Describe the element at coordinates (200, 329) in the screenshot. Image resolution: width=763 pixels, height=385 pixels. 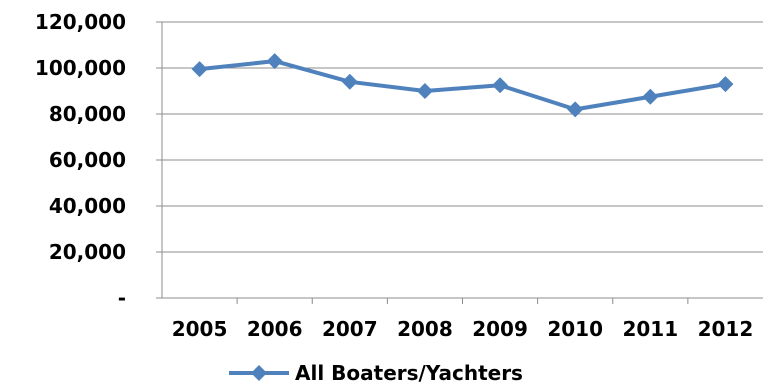
I see `x-tick-label: 2005` at that location.